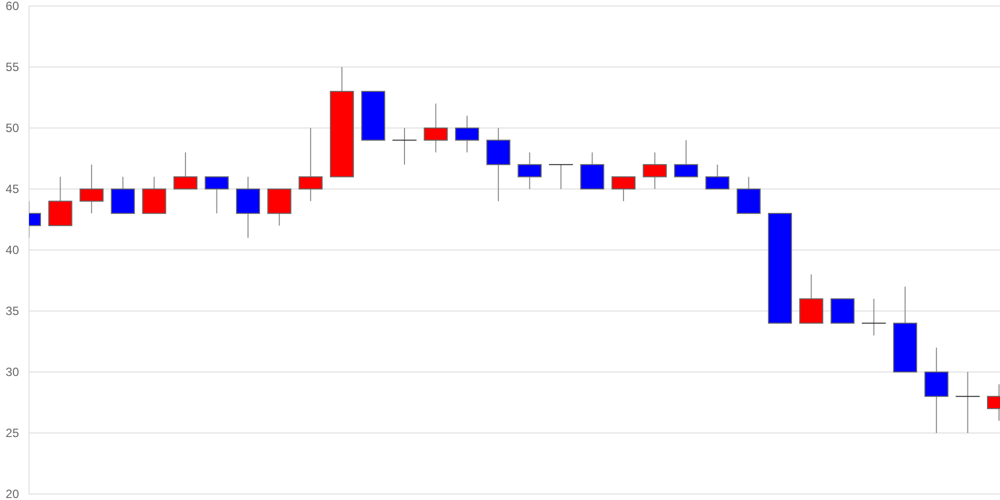 This screenshot has height=500, width=1000. What do you see at coordinates (13, 250) in the screenshot?
I see `y-tick-label: 40` at bounding box center [13, 250].